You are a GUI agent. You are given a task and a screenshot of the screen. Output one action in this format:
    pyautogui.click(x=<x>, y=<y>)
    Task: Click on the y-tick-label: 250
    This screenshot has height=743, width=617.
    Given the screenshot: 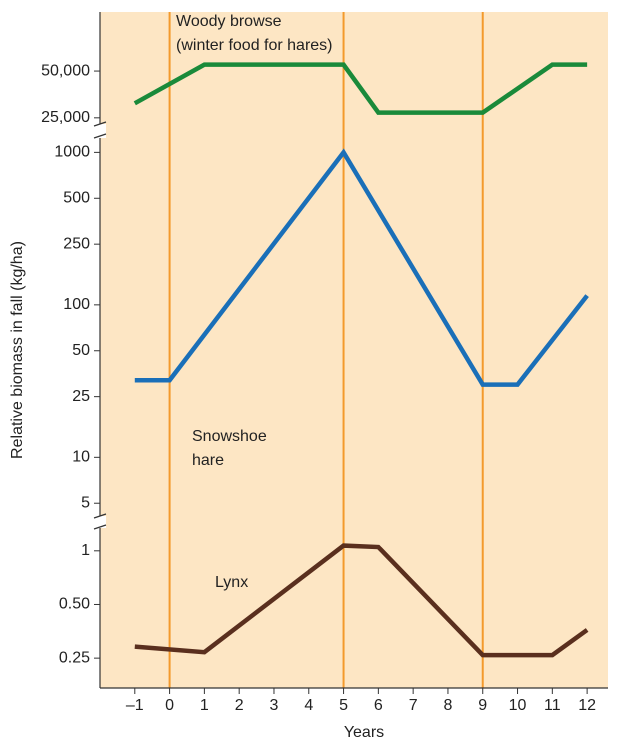 What is the action you would take?
    pyautogui.click(x=76, y=243)
    